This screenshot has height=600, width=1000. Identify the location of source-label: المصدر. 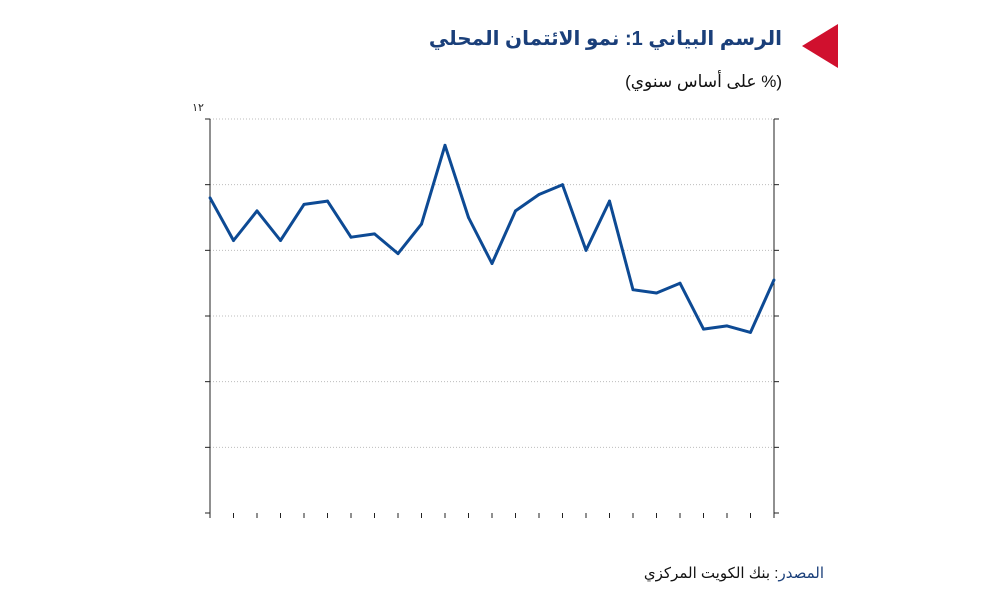
(801, 573).